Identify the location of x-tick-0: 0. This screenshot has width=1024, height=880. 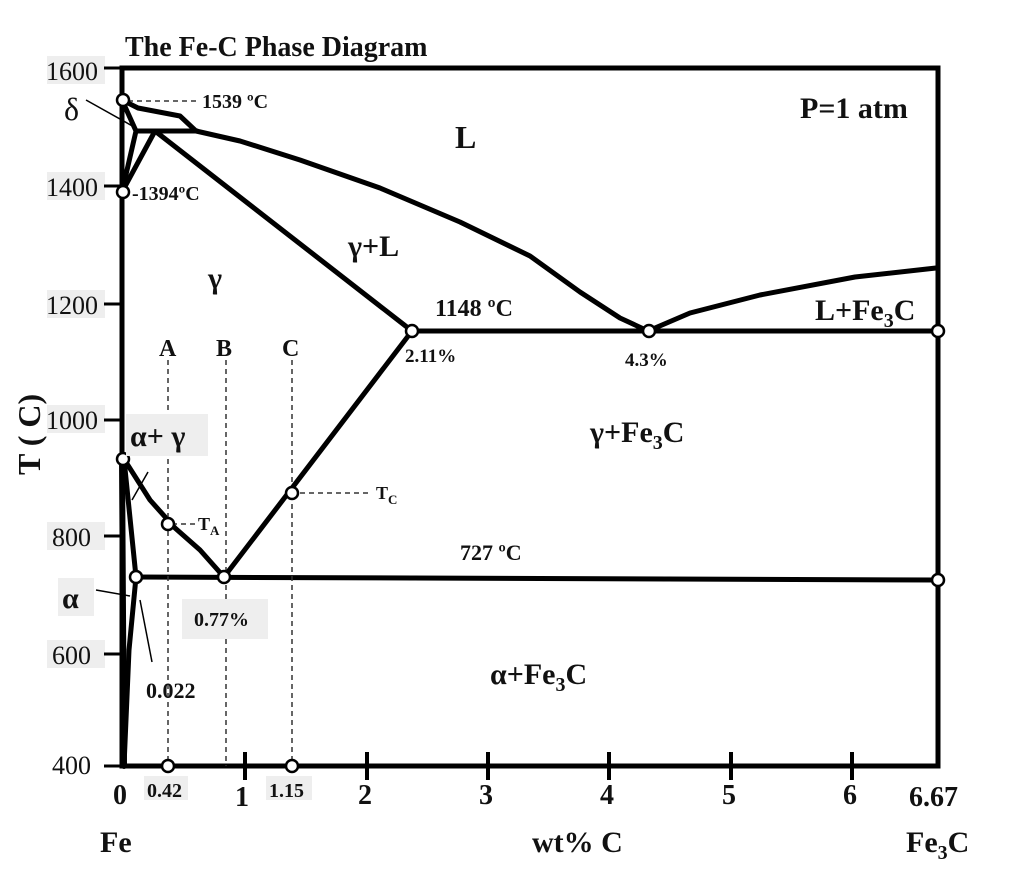
(120, 795).